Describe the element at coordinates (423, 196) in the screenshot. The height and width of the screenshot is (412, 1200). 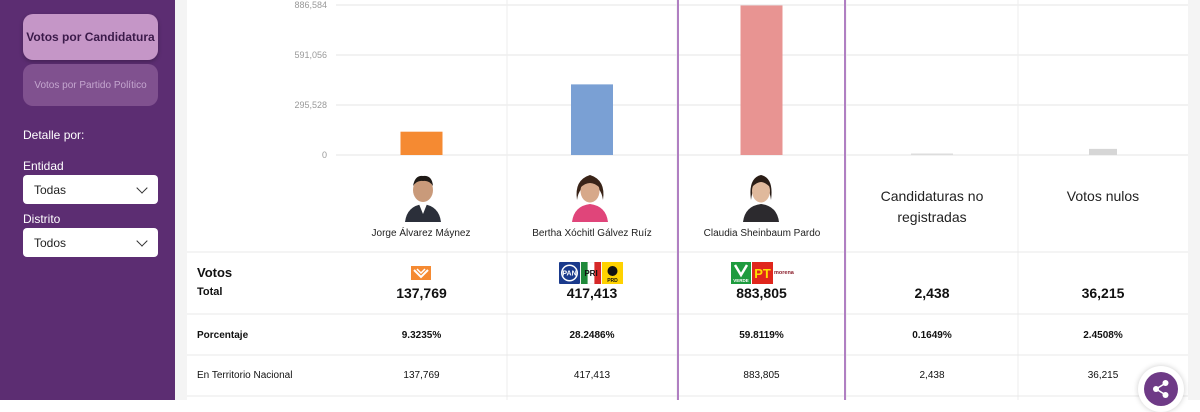
I see `candidate-photo-jorge` at that location.